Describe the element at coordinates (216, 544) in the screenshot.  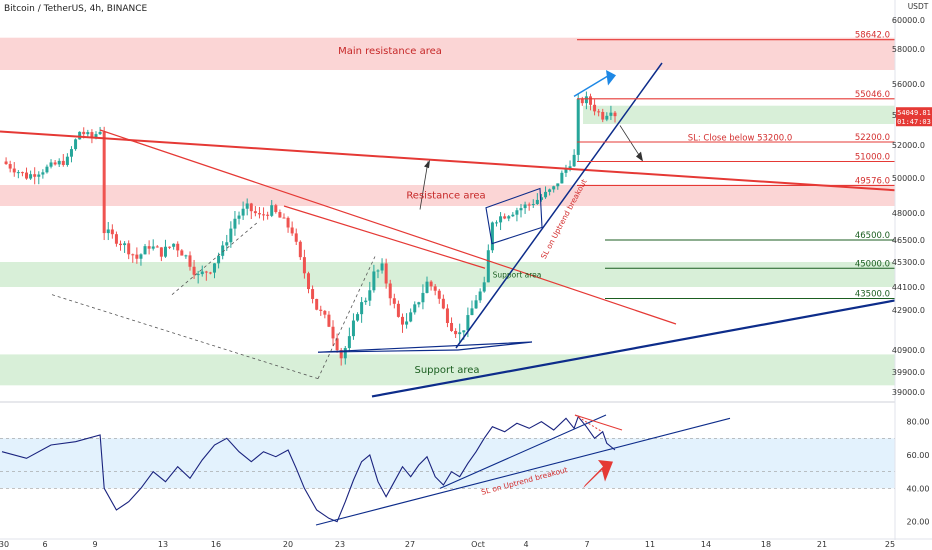
I see `time-tick-label: 16` at that location.